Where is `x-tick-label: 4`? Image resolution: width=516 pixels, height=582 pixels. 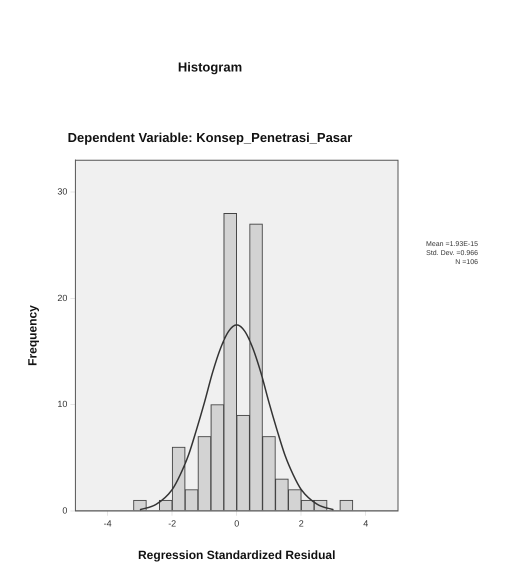 x-tick-label: 4 is located at coordinates (365, 523).